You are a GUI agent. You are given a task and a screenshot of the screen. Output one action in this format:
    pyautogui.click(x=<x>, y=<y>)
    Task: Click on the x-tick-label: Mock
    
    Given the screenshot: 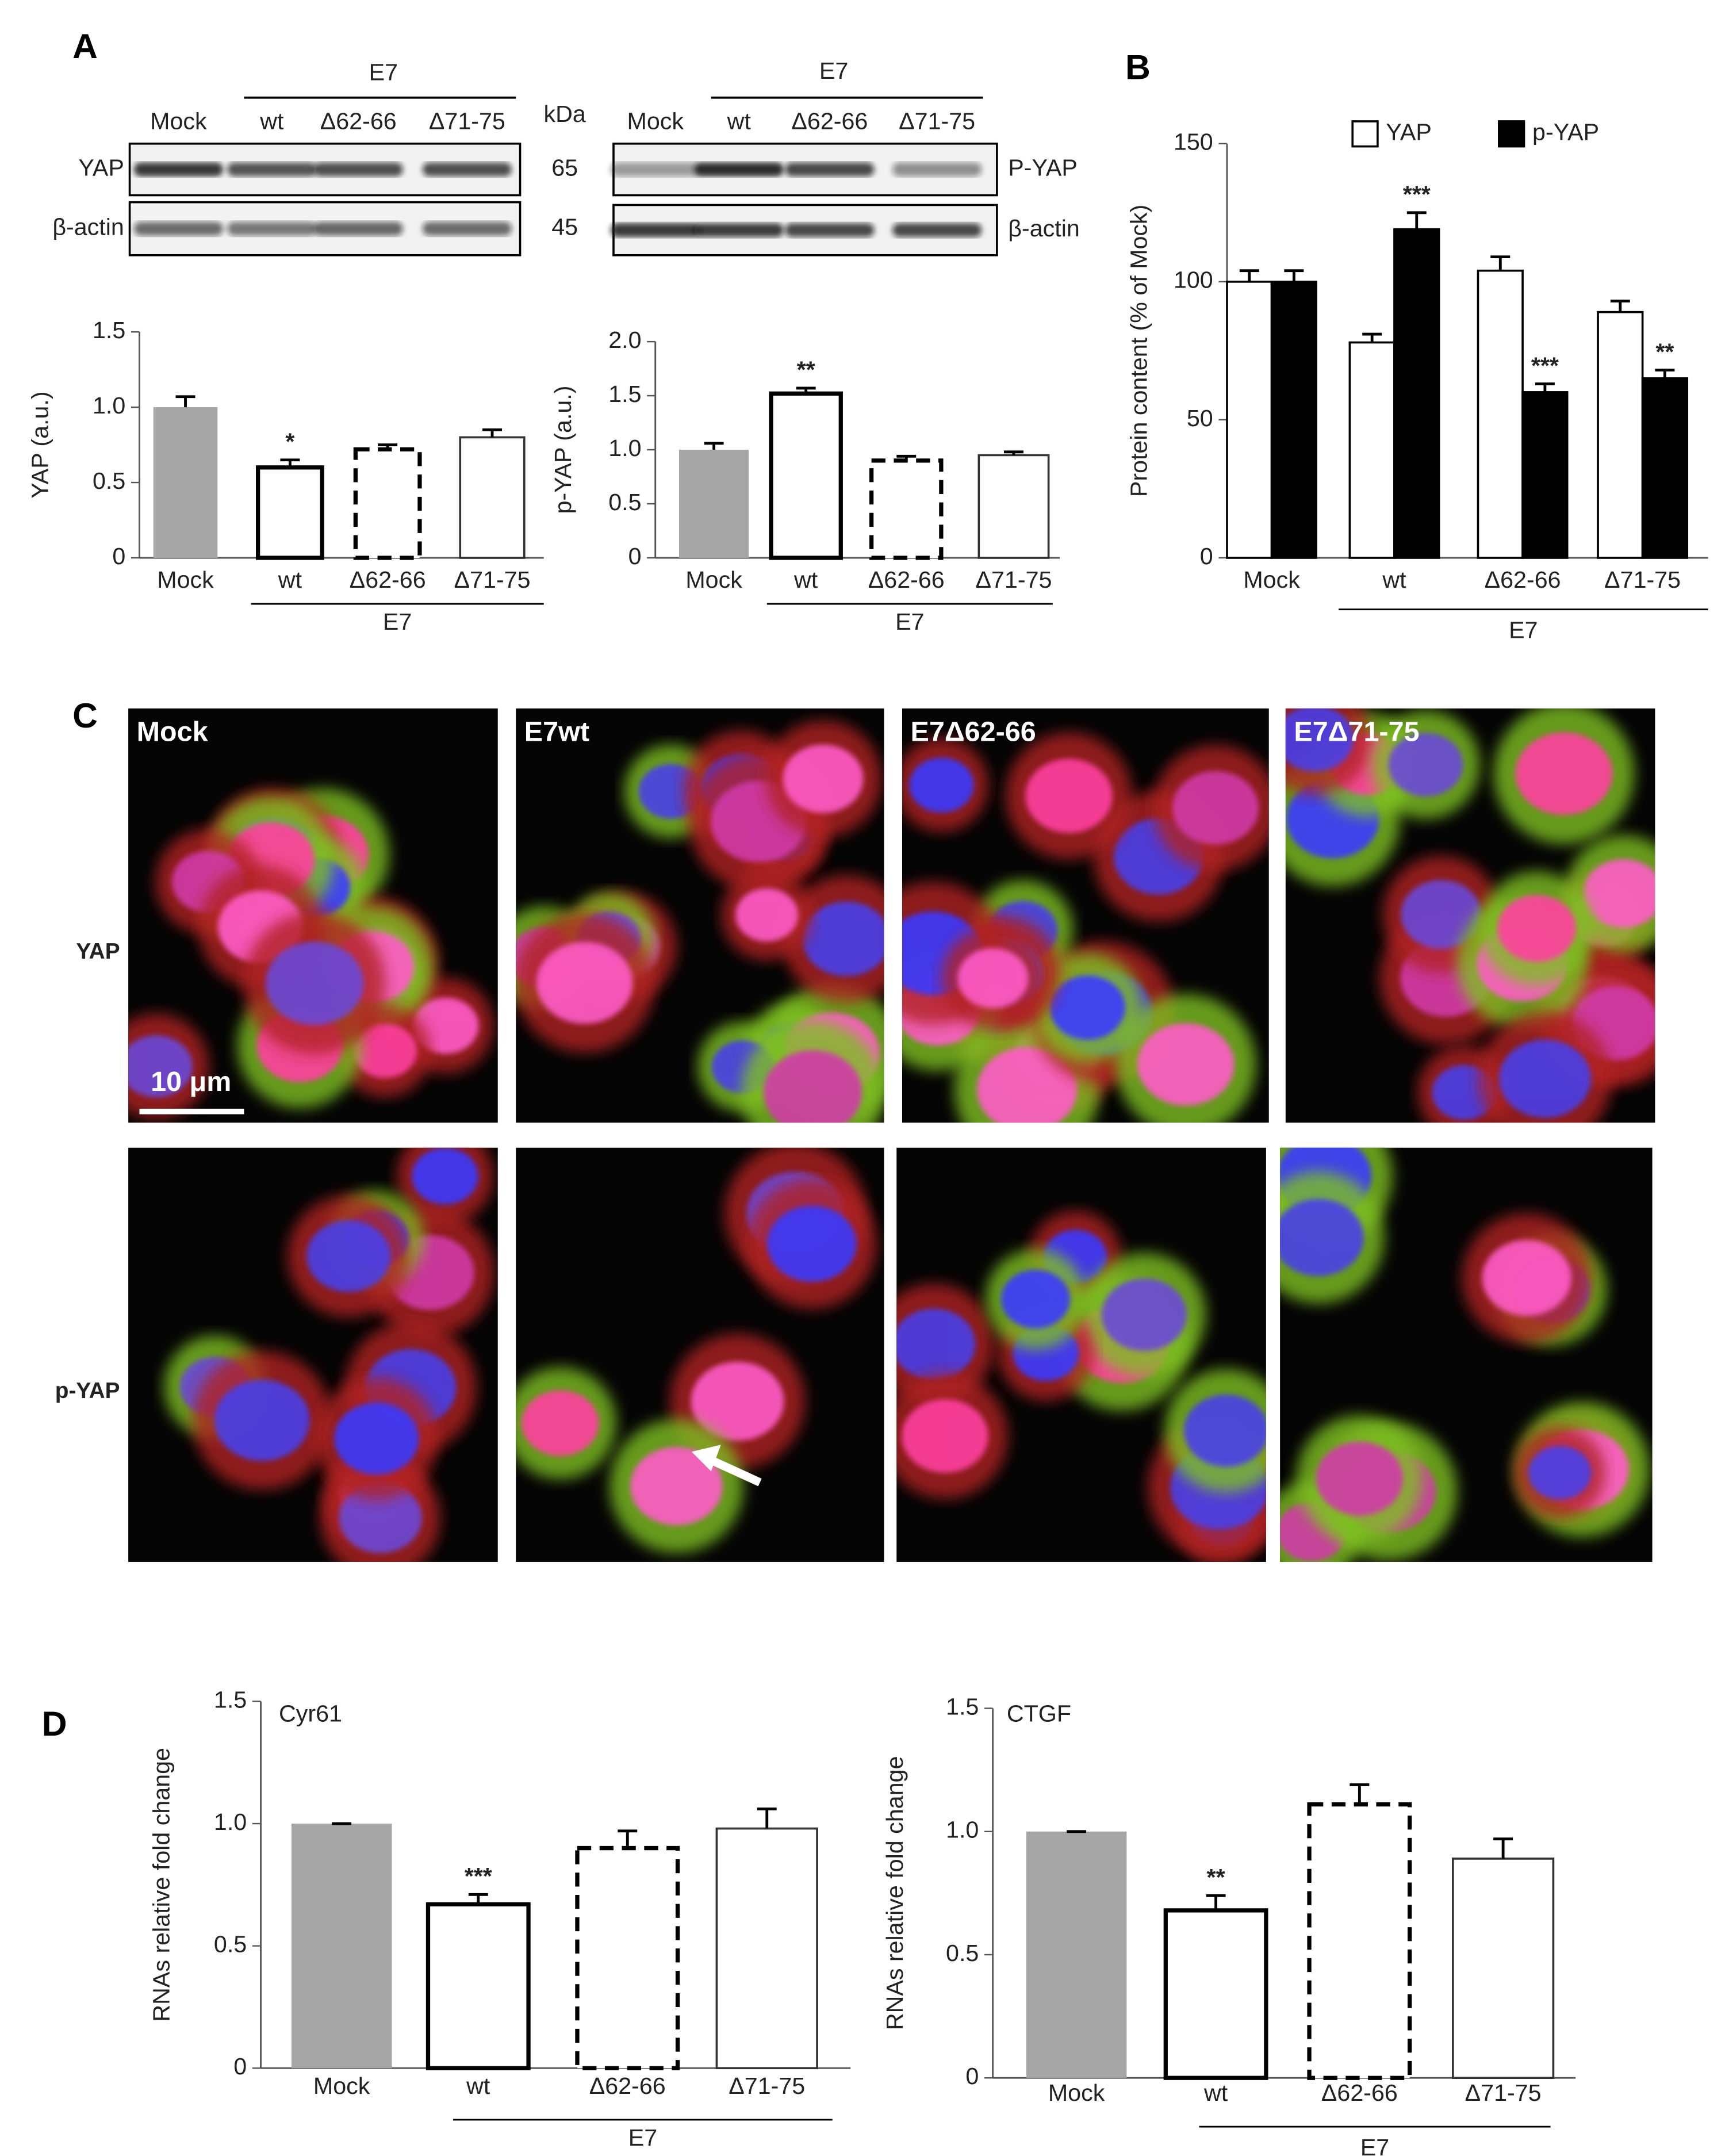 What is the action you would take?
    pyautogui.click(x=341, y=2086)
    